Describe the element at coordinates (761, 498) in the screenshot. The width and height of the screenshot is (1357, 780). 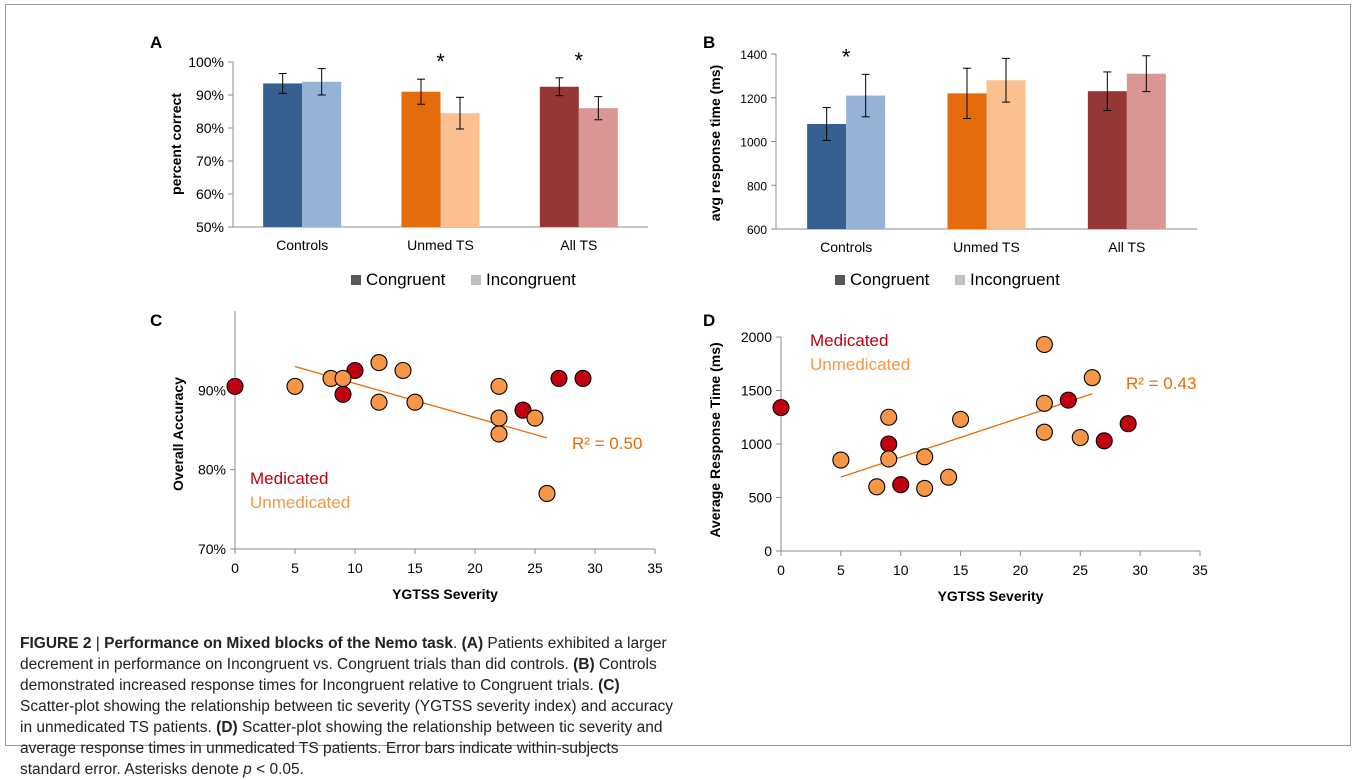
I see `y-tick-label: 500` at that location.